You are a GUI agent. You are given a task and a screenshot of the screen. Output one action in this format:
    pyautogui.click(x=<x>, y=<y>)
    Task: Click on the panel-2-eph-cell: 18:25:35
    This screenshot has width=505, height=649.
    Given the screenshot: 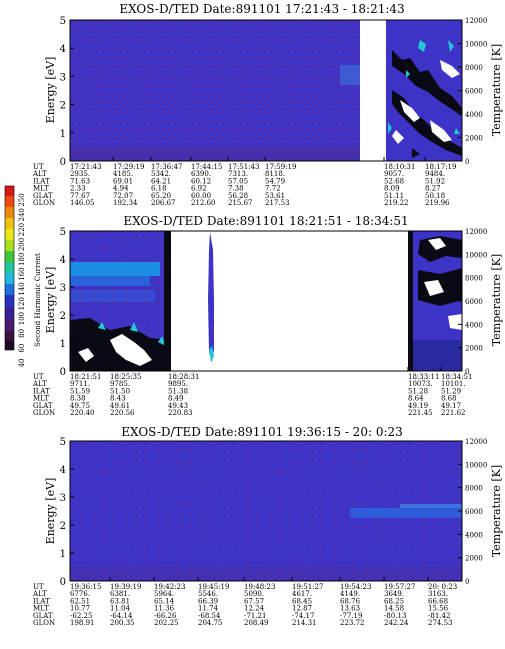 What is the action you would take?
    pyautogui.click(x=125, y=377)
    